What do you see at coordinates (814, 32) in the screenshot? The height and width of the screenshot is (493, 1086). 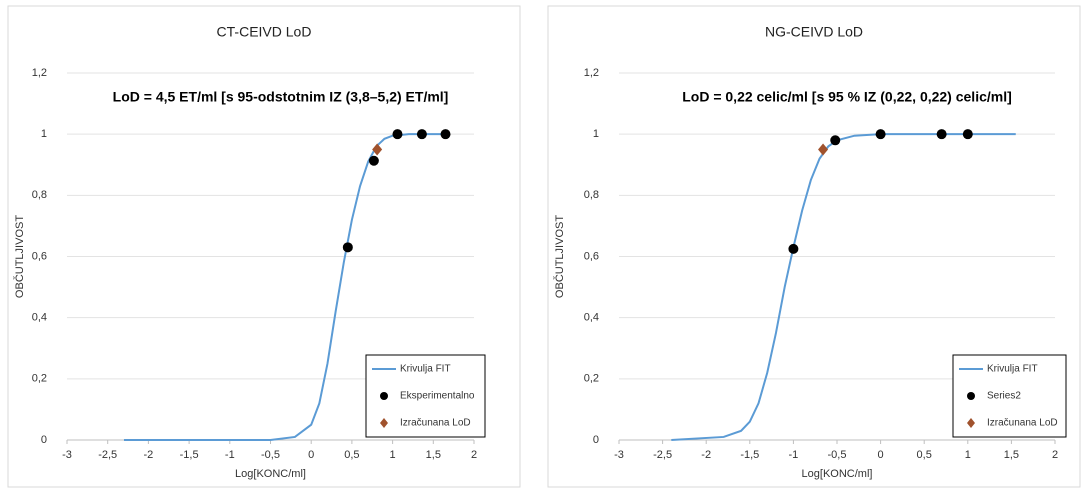 I see `chart-title: NG-CEIVD LoD` at bounding box center [814, 32].